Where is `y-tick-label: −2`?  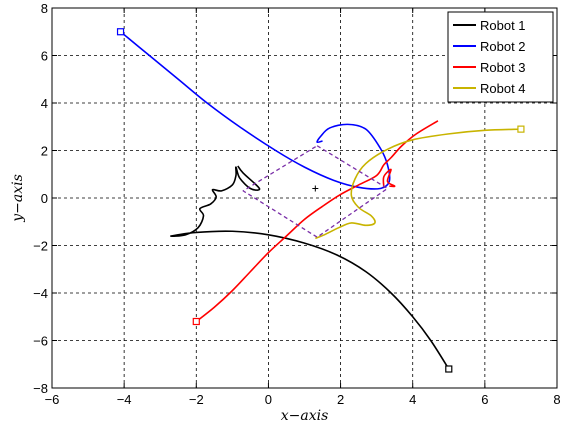 y-tick-label: −2 is located at coordinates (40, 246).